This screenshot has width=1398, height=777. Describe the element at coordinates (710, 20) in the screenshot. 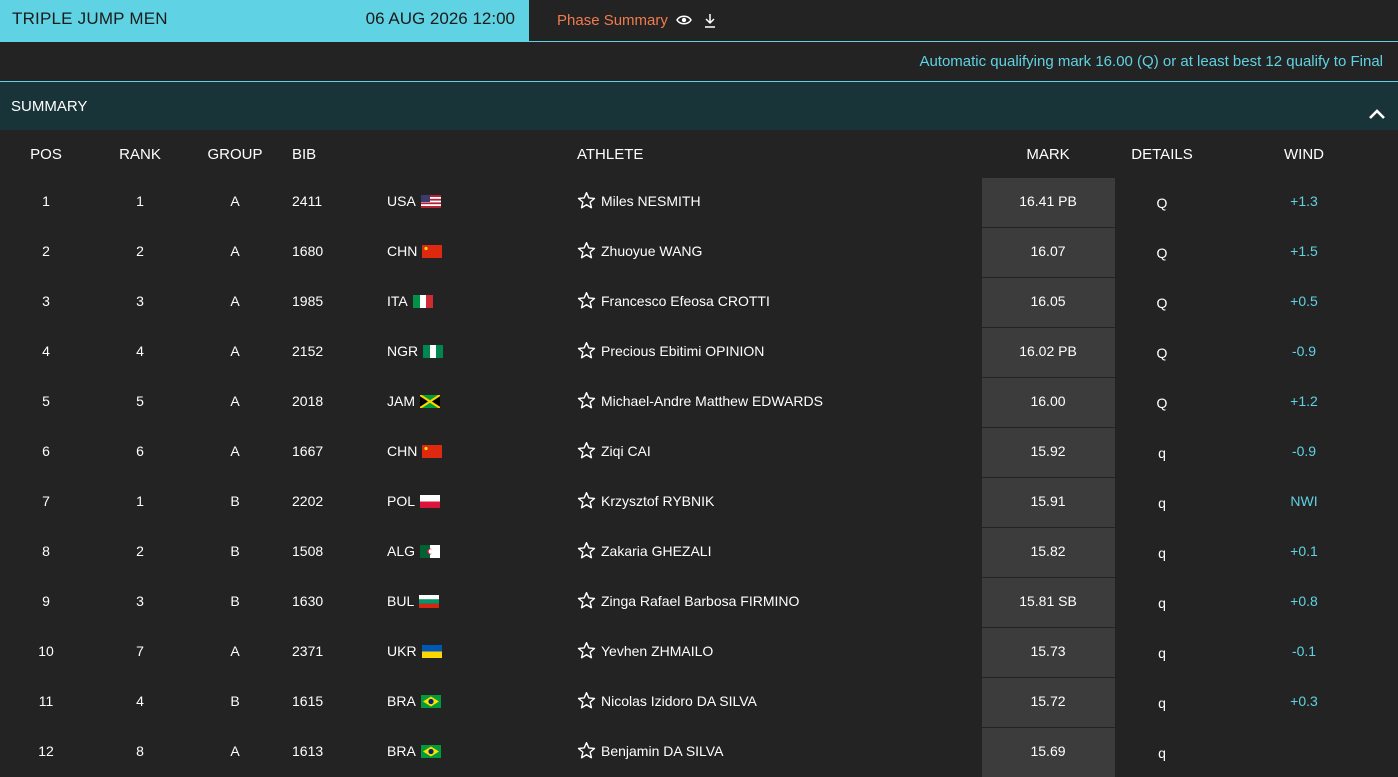

I see `download-icon` at that location.